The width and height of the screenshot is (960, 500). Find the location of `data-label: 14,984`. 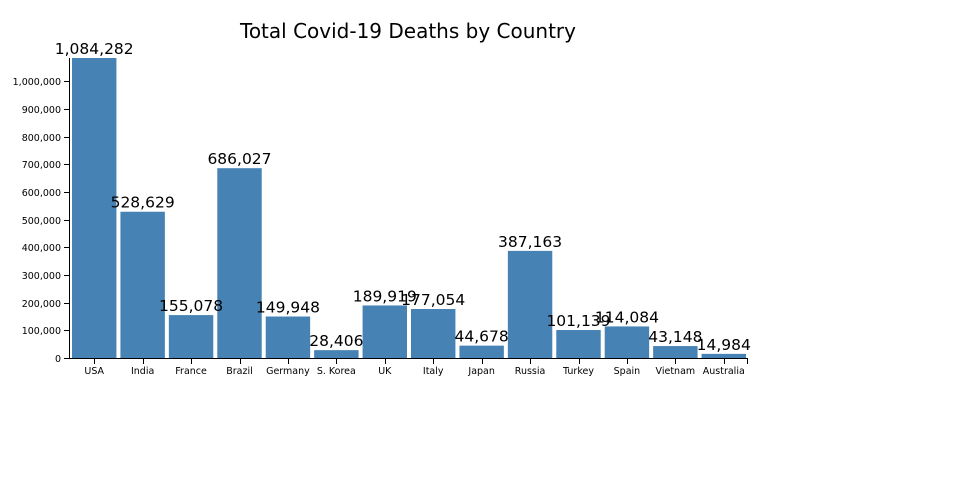

data-label: 14,984 is located at coordinates (724, 345).